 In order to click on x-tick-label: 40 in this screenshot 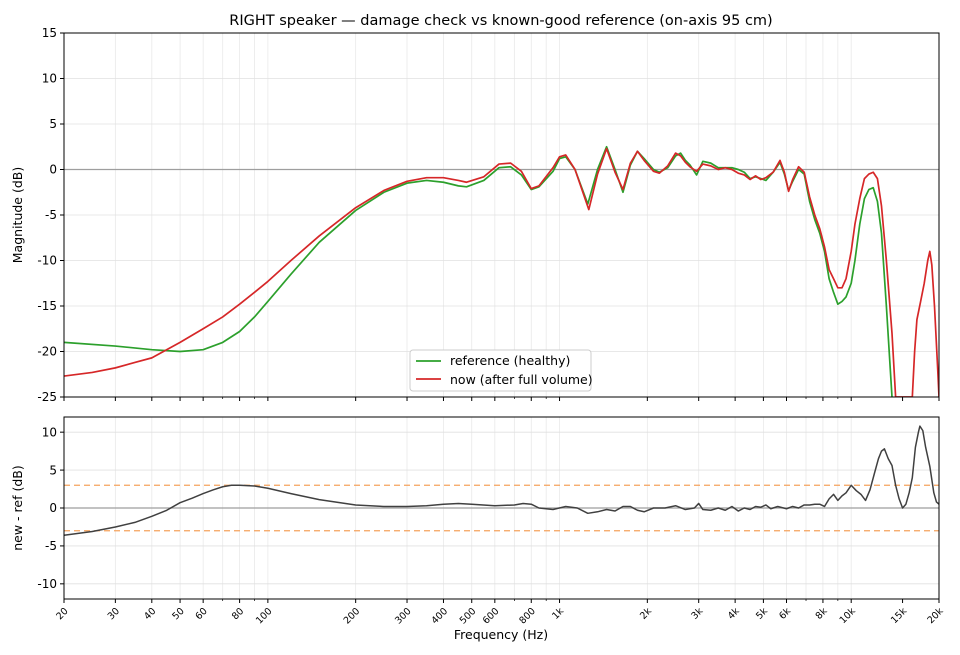, I will do `click(150, 614)`.